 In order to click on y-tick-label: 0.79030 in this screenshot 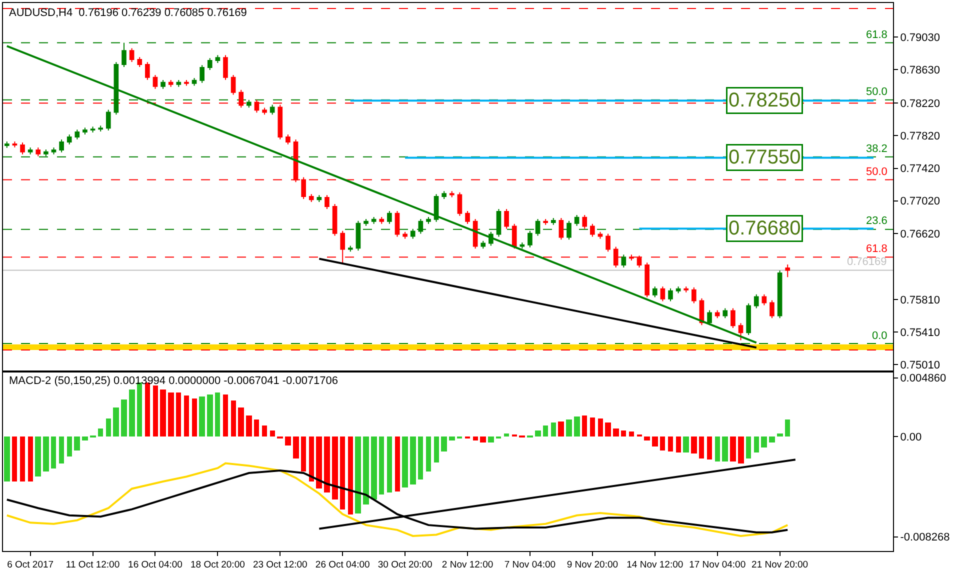, I will do `click(920, 38)`.